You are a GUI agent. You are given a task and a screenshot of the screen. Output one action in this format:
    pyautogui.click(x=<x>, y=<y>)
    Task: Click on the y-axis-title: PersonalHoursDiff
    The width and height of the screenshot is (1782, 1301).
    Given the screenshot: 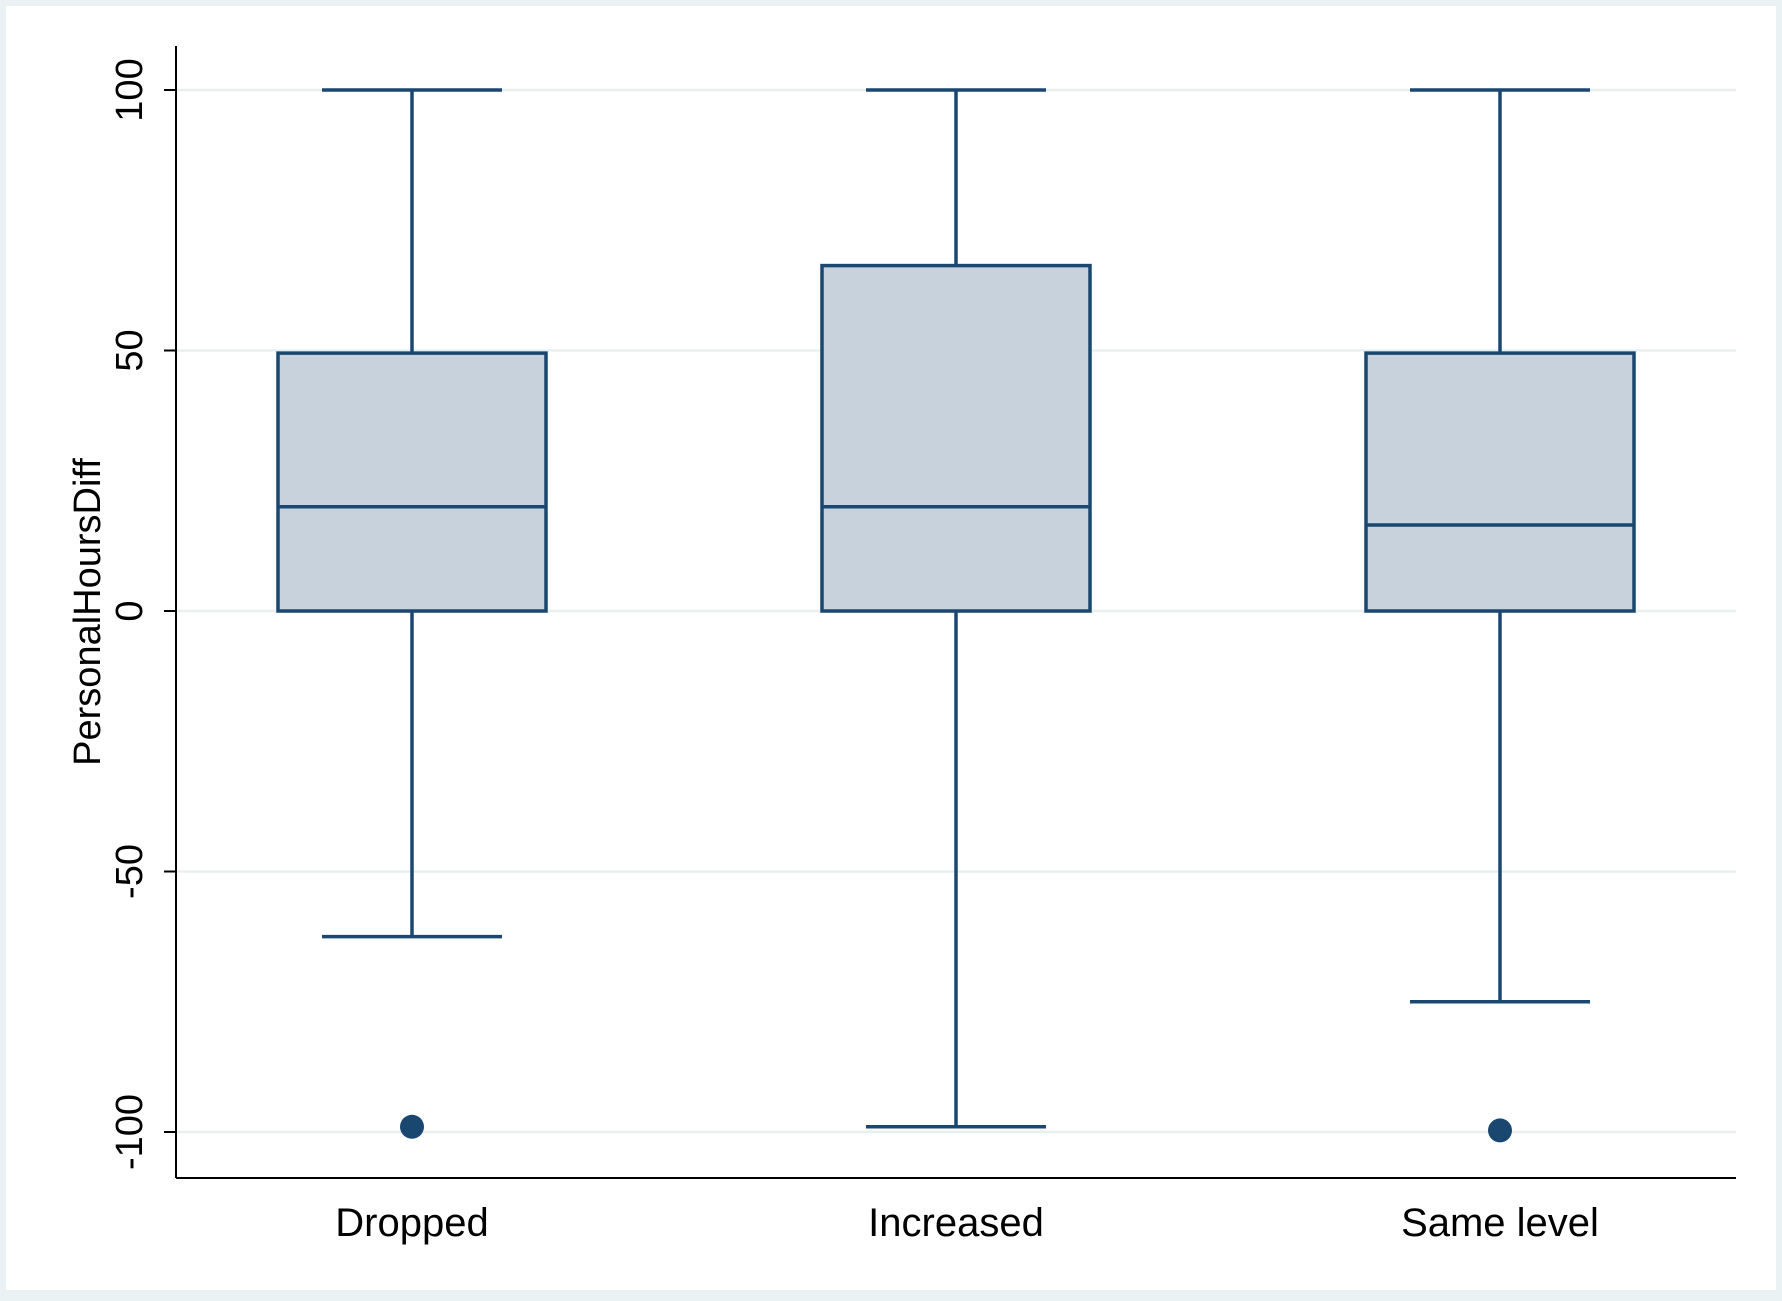 What is the action you would take?
    pyautogui.click(x=88, y=612)
    